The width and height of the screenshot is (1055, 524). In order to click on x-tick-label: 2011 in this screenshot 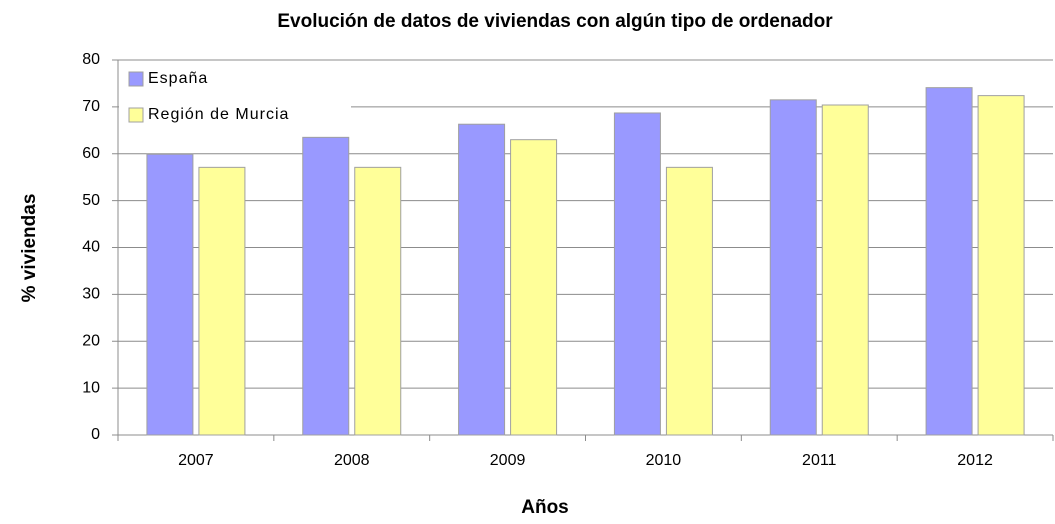, I will do `click(819, 460)`.